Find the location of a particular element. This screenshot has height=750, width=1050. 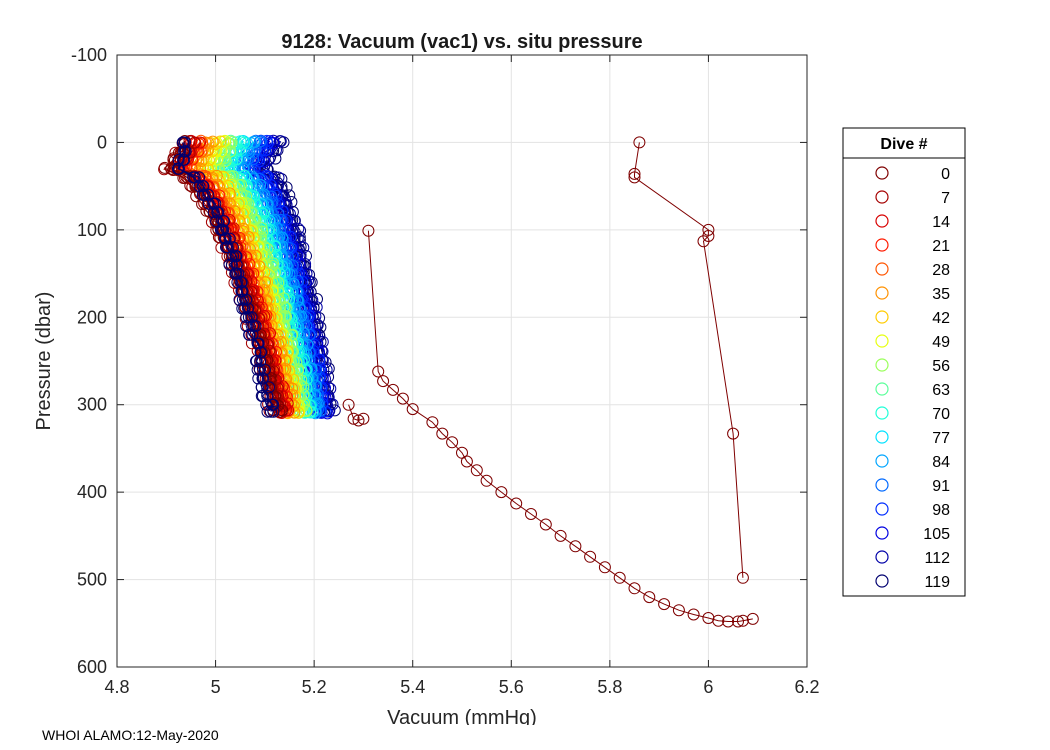

x-tick-label: 6 is located at coordinates (708, 687).